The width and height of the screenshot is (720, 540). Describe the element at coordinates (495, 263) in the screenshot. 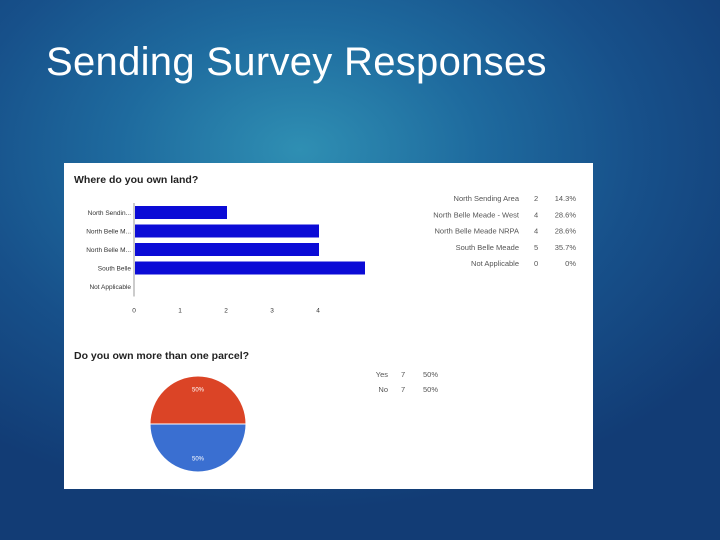

I see `legend-row-label: Not Applicable` at that location.